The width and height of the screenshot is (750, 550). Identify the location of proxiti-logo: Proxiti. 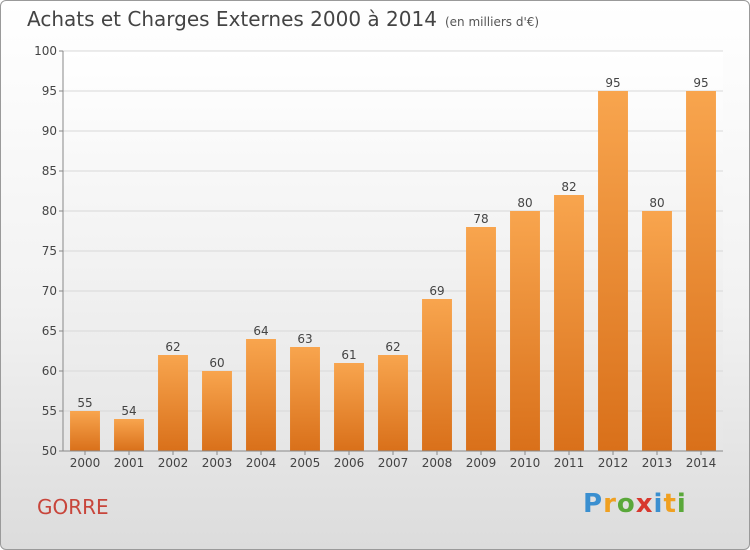
(635, 504).